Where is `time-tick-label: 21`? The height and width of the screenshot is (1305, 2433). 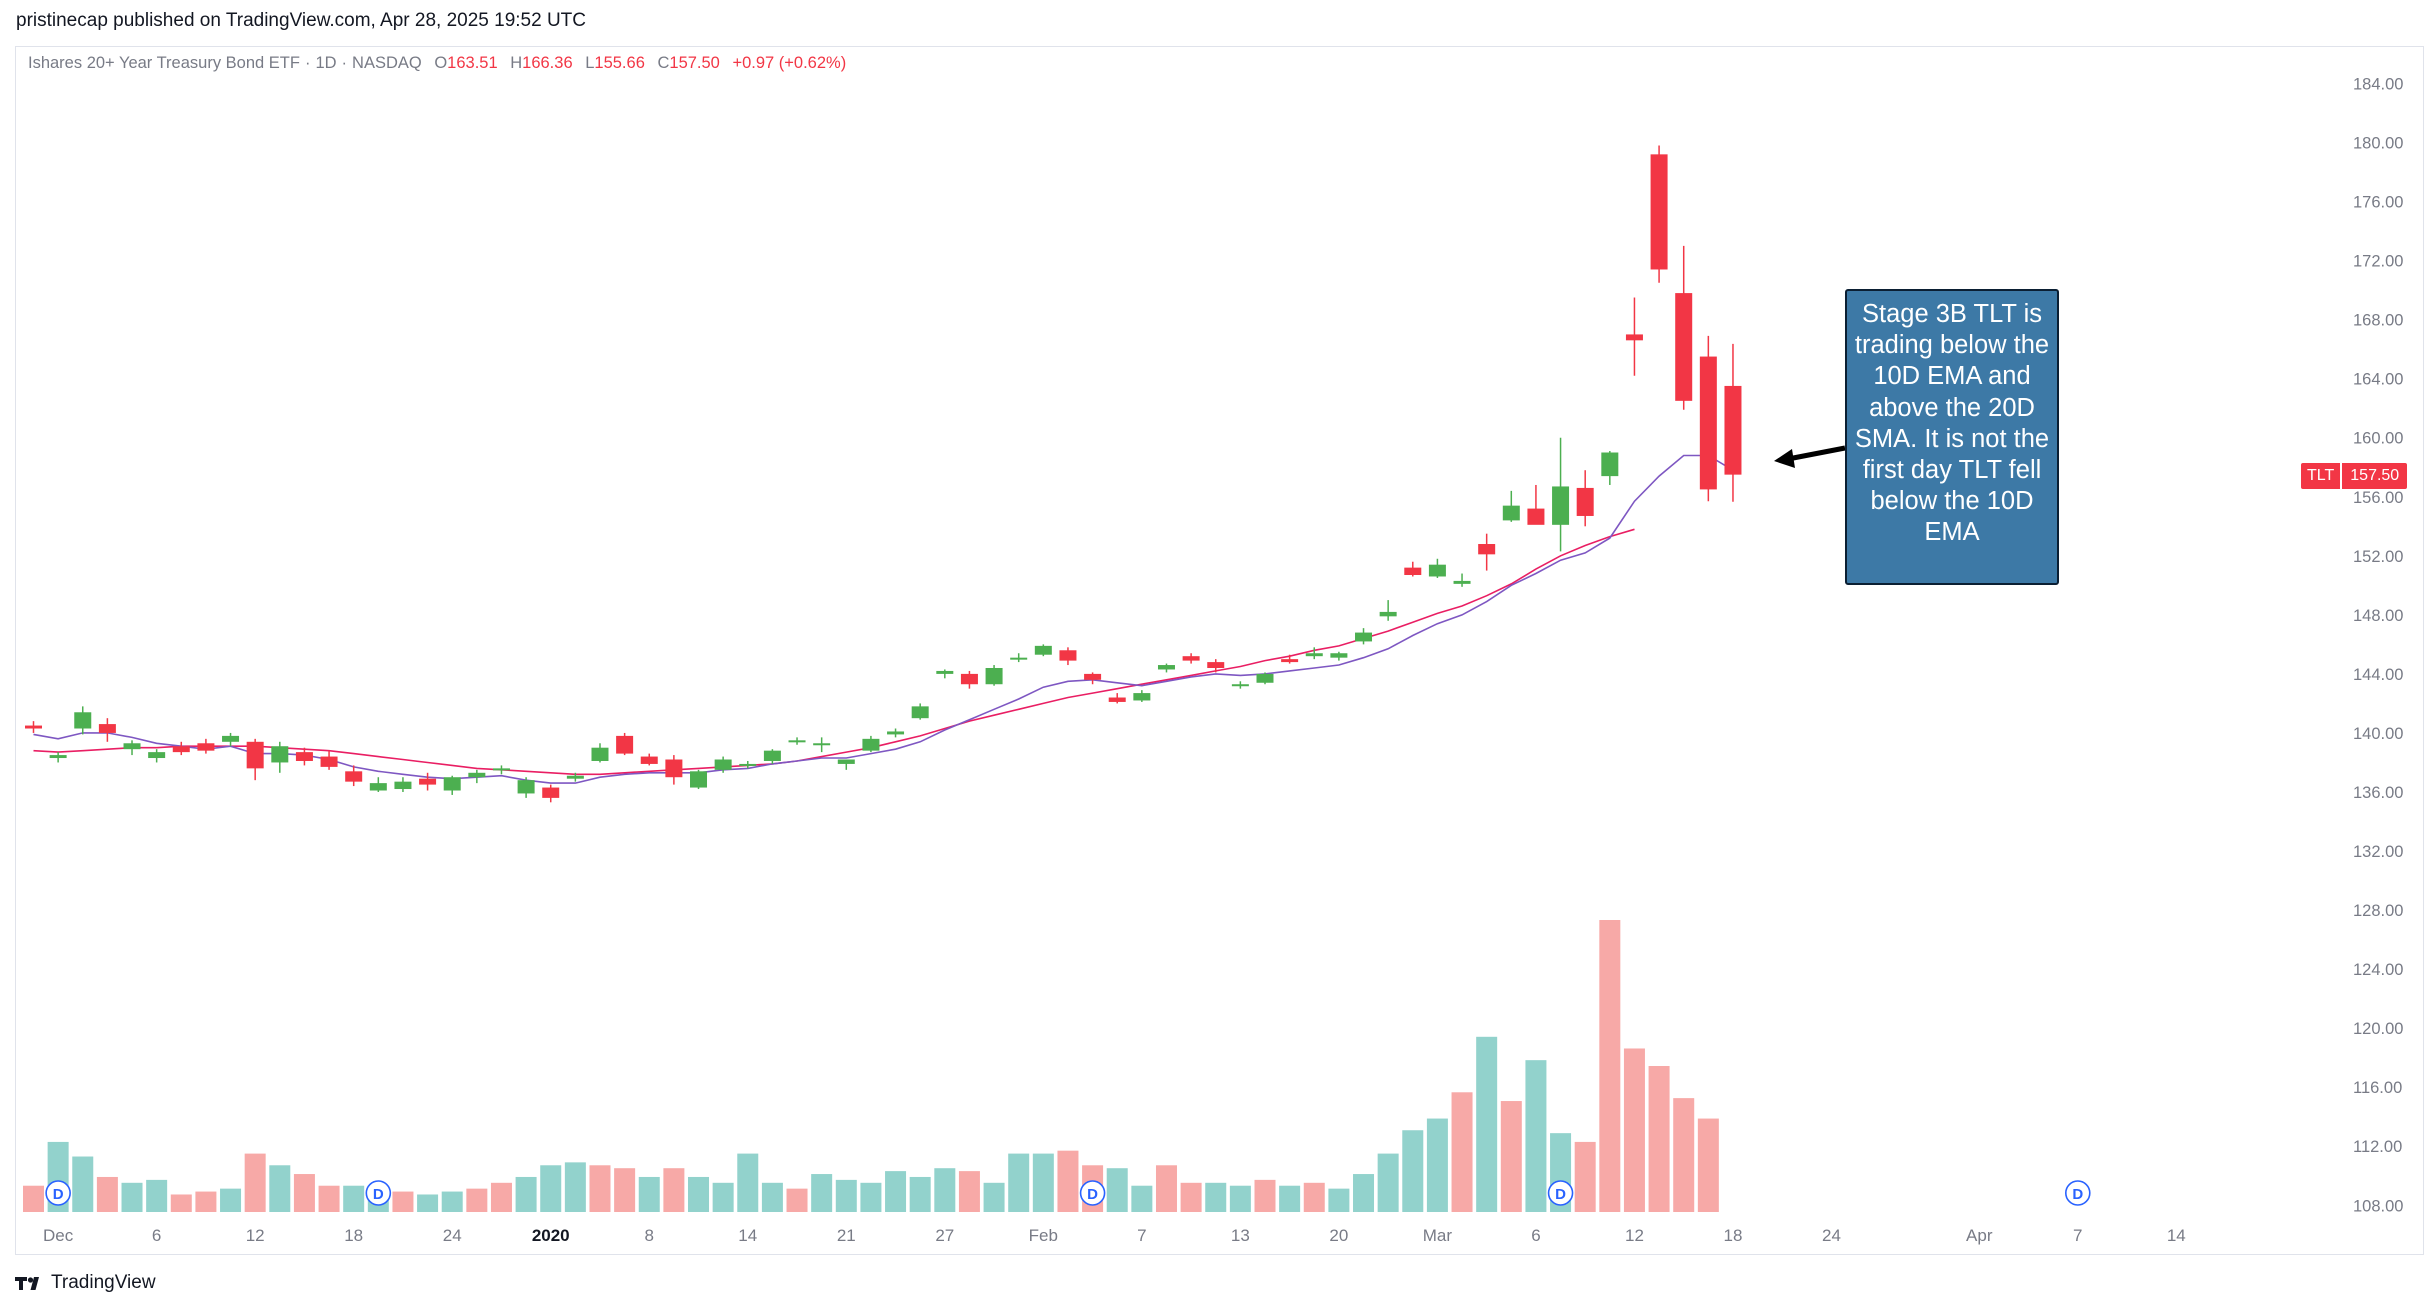
time-tick-label: 21 is located at coordinates (846, 1235).